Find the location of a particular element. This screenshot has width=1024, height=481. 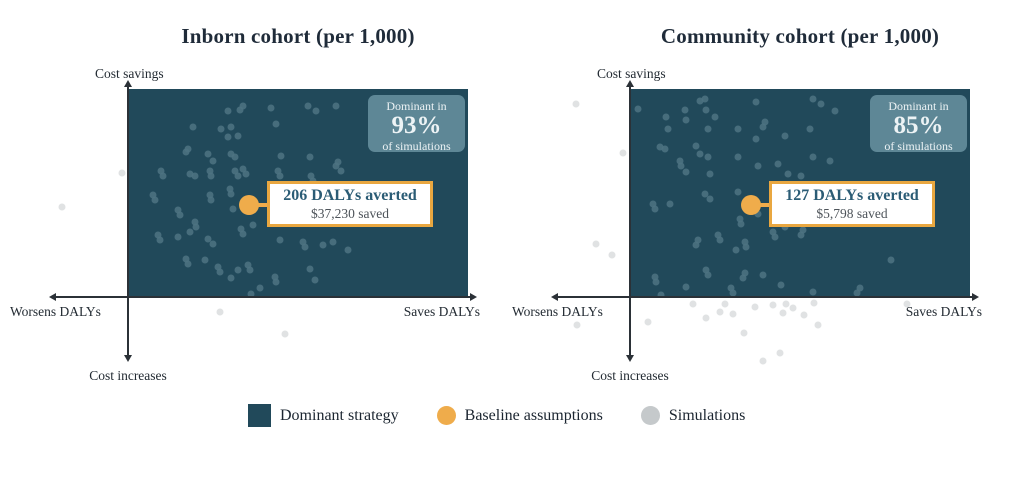

legend-item-simulations: Simulations is located at coordinates (692, 415).